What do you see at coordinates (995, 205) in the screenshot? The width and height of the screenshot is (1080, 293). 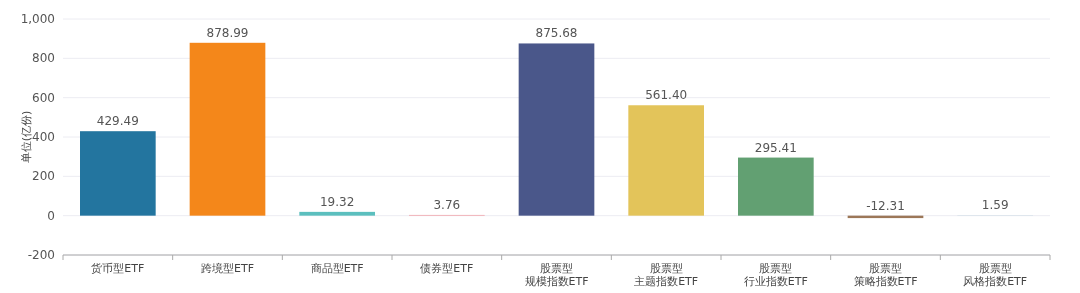 I see `data-label: 1.59` at bounding box center [995, 205].